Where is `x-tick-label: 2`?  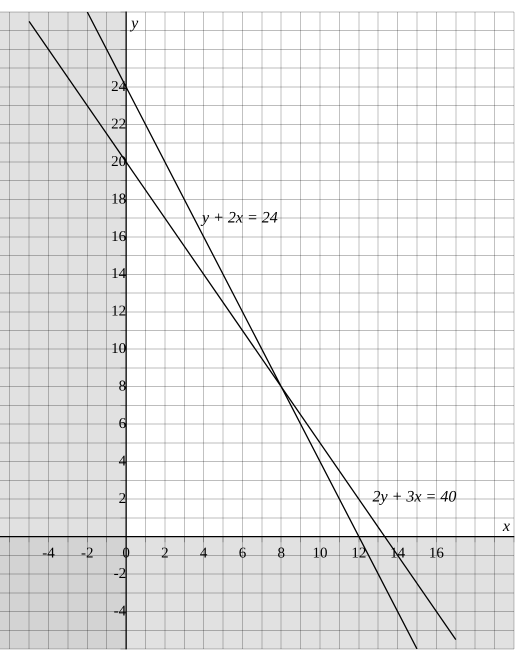
x-tick-label: 2 is located at coordinates (165, 554).